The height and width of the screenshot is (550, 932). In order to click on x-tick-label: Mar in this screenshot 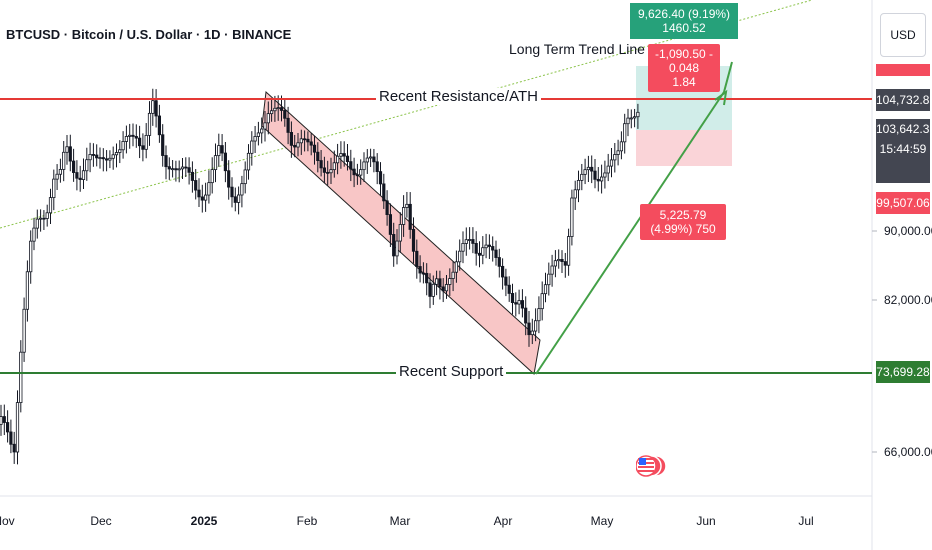, I will do `click(400, 521)`.